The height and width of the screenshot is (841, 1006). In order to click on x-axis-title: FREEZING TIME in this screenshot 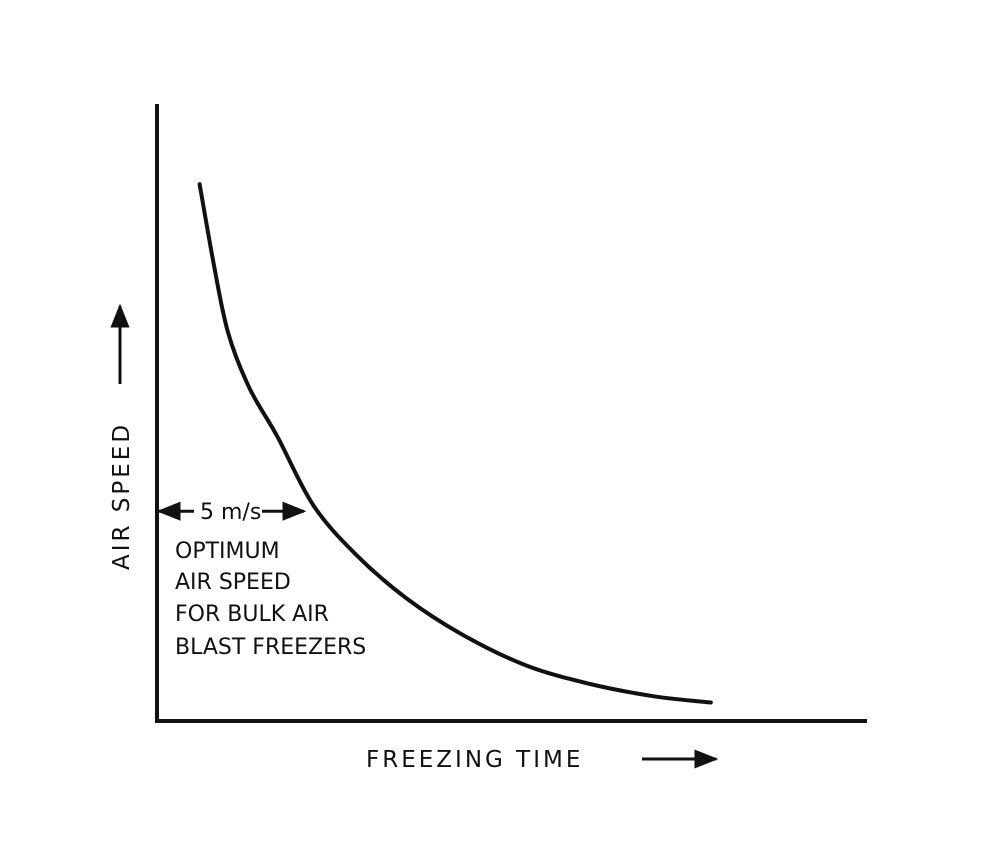, I will do `click(474, 760)`.